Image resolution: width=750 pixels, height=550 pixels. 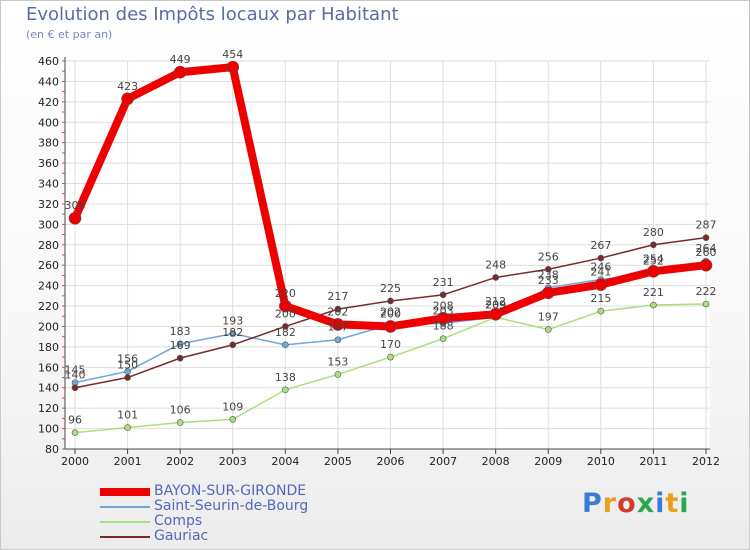 I want to click on data-label-bayon-sur-gironde: 200, so click(x=390, y=313).